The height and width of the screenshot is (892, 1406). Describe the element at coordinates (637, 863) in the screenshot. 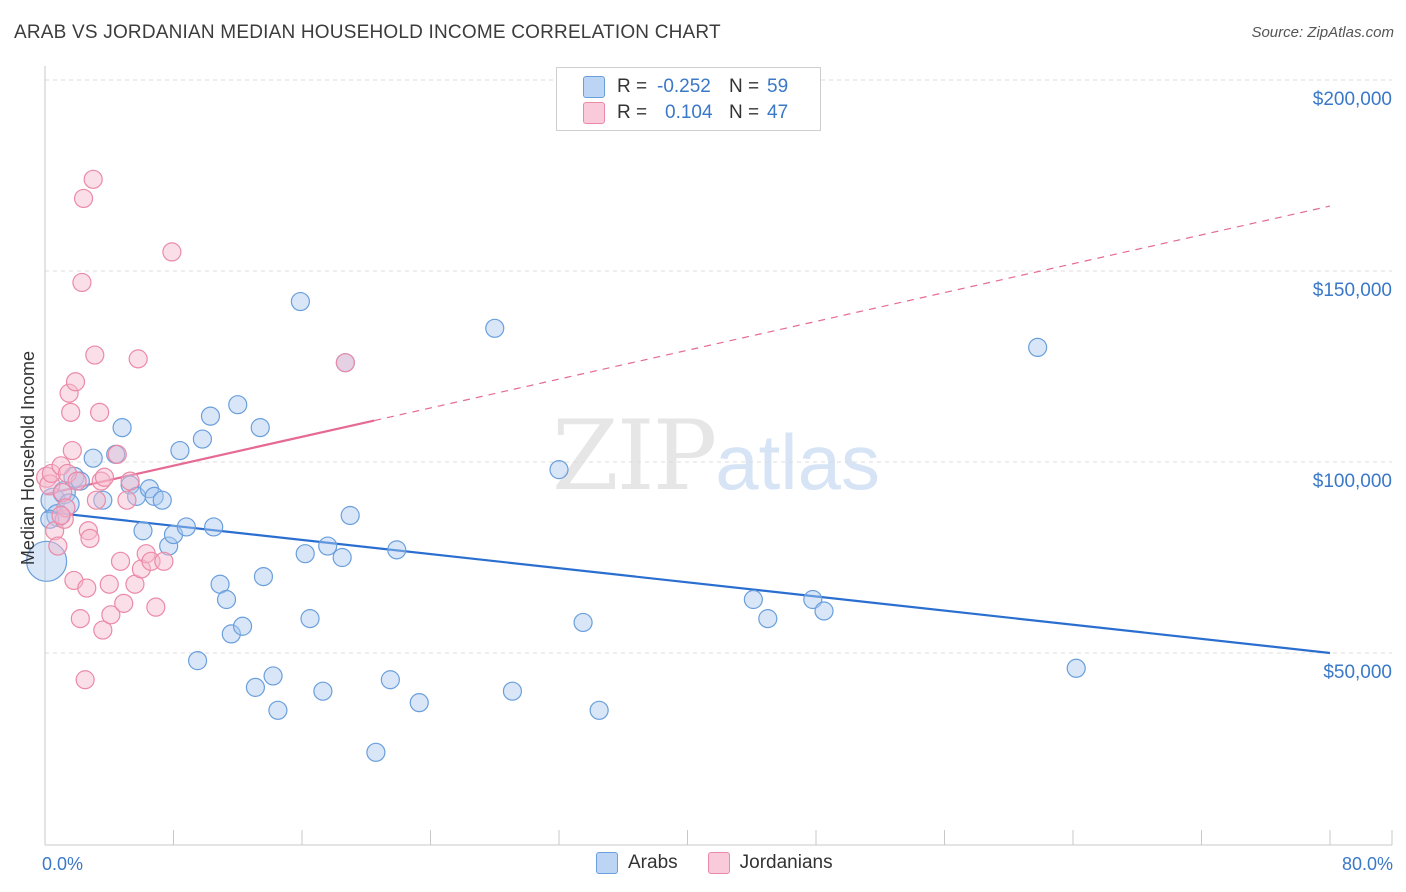

I see `legend-item-arabs: Arabs` at that location.